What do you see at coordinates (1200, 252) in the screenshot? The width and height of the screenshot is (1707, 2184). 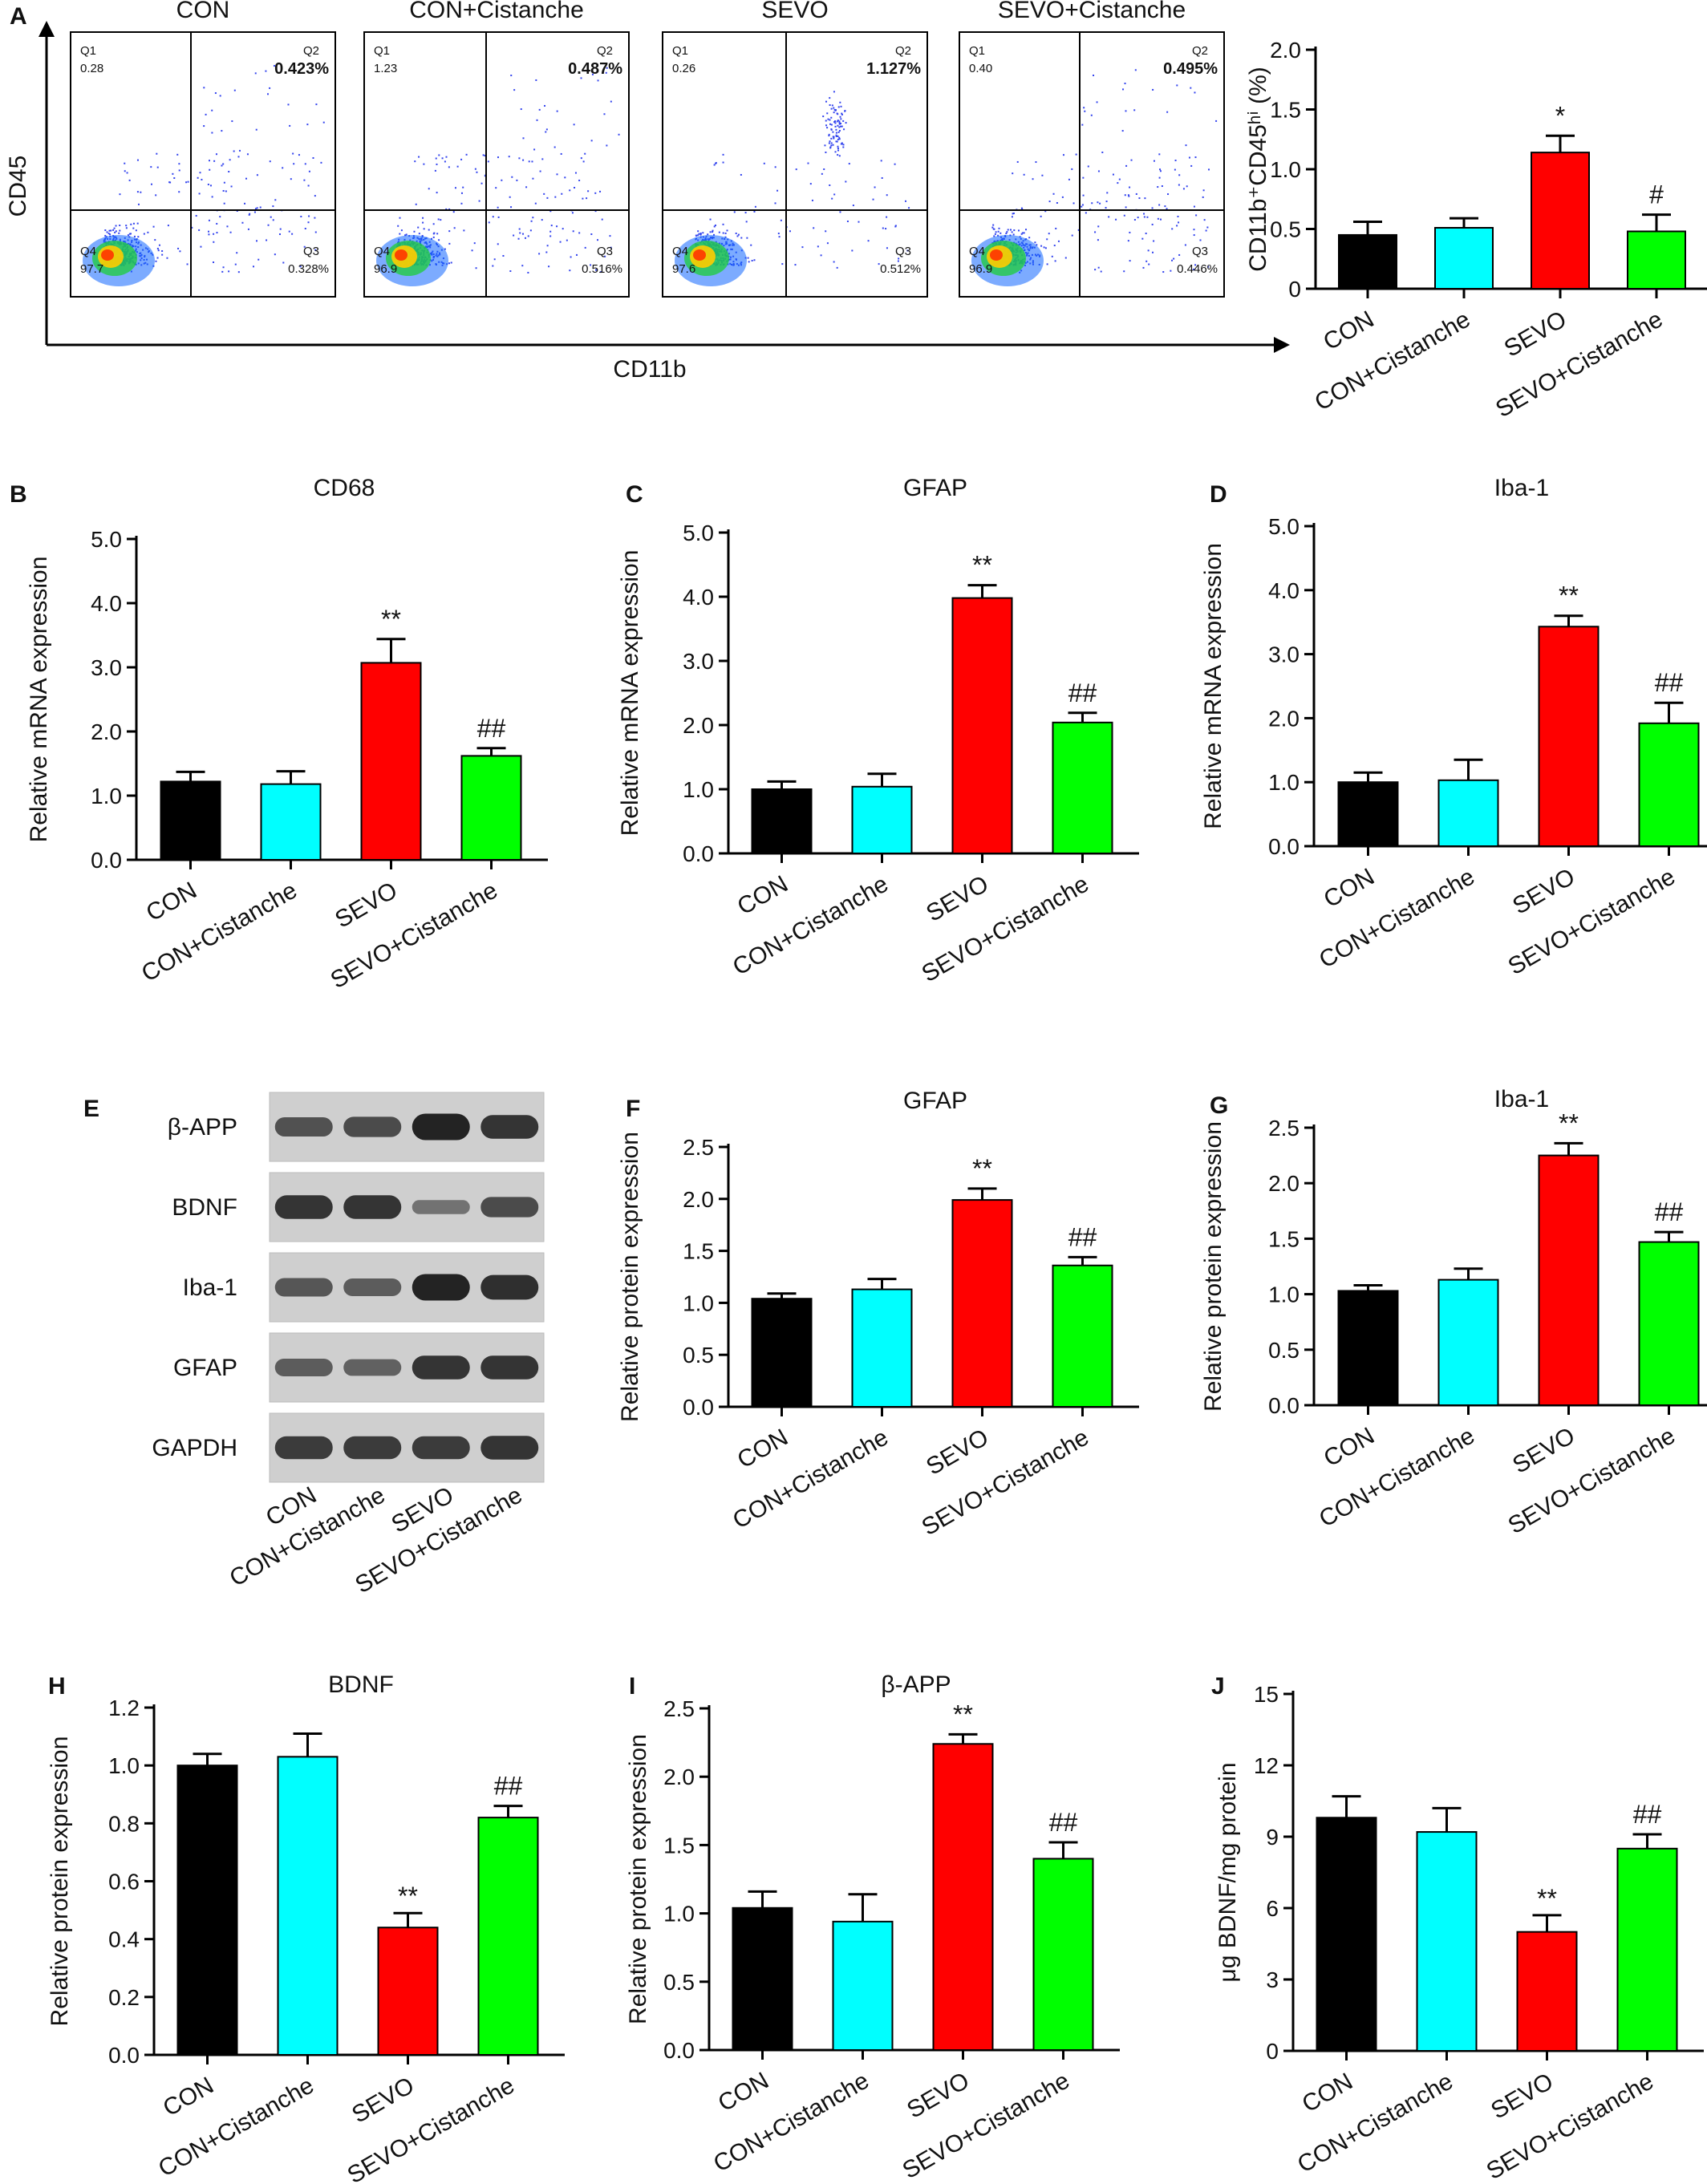 I see `quadrant-label: Q3` at bounding box center [1200, 252].